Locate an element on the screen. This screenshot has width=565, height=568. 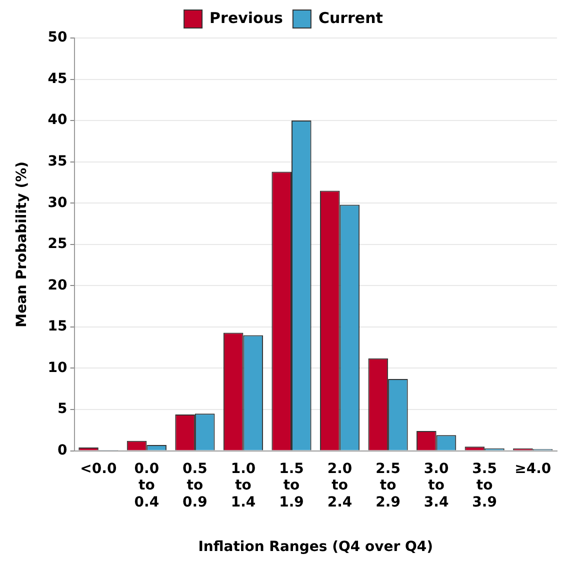
y-tick-label: 40 is located at coordinates (58, 120).